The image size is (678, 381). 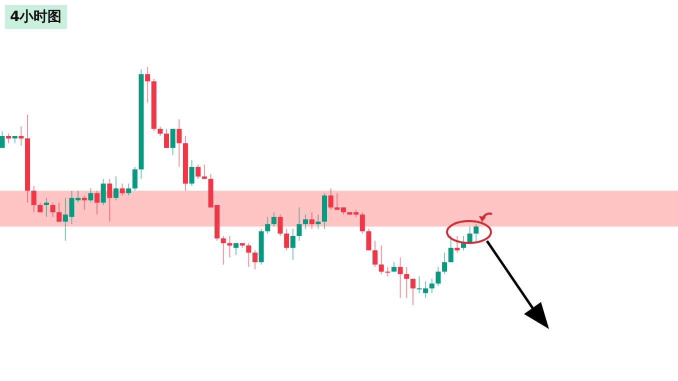 I want to click on chart-title: 4小时图, so click(x=36, y=17).